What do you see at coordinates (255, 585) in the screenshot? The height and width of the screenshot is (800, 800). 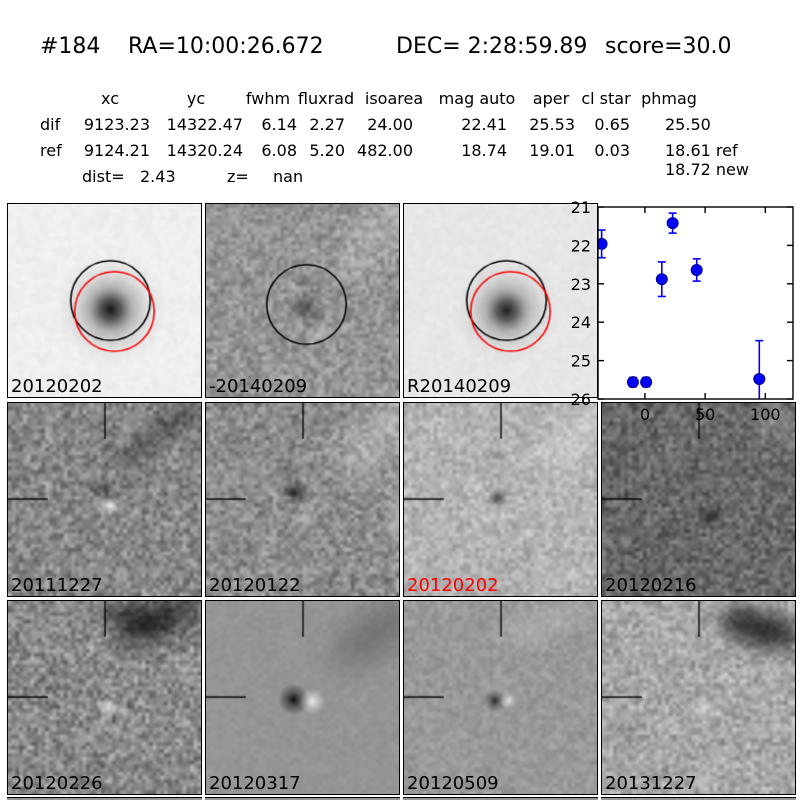 I see `cutout-date-label: 20120122` at bounding box center [255, 585].